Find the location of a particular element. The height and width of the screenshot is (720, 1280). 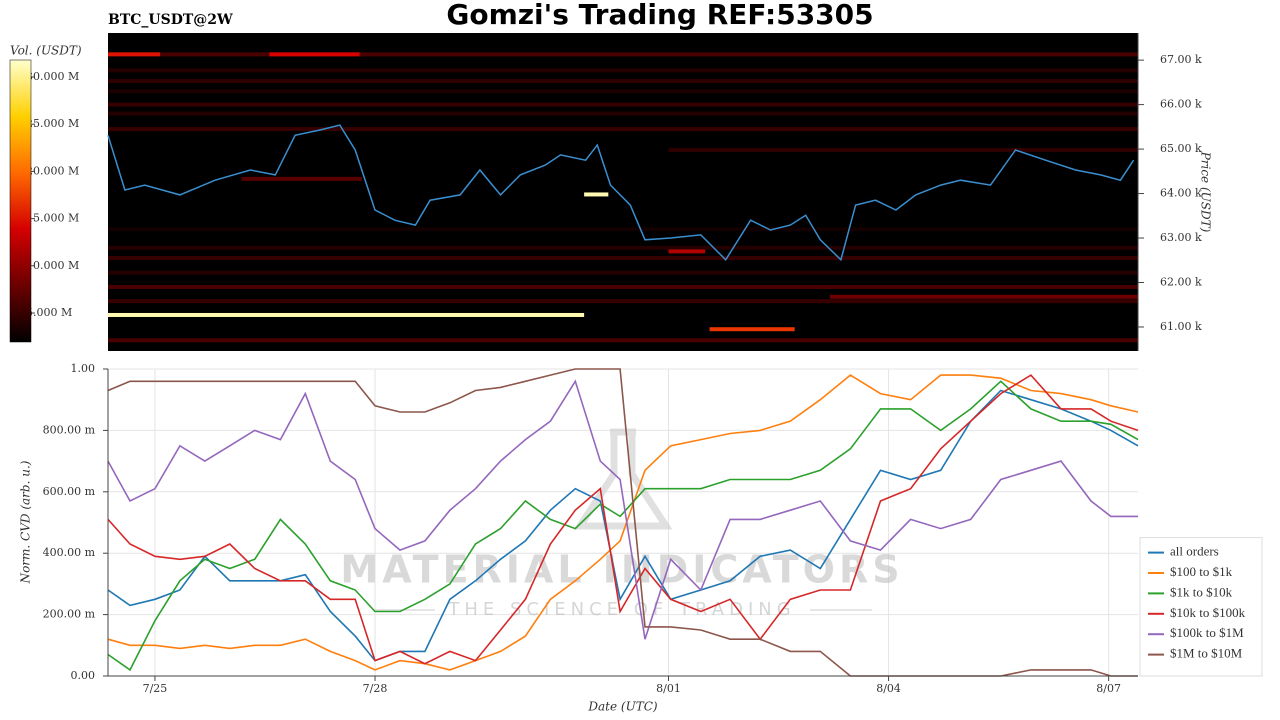

y-axis-label: Price (USDT) is located at coordinates (1206, 192).